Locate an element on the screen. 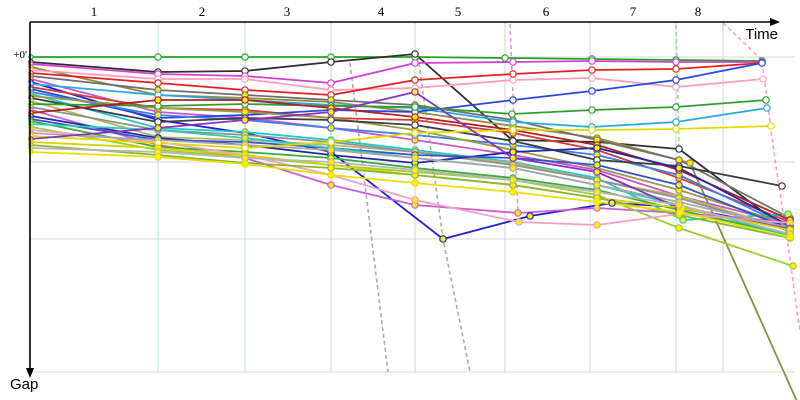  x-axis-arrow is located at coordinates (775, 22).